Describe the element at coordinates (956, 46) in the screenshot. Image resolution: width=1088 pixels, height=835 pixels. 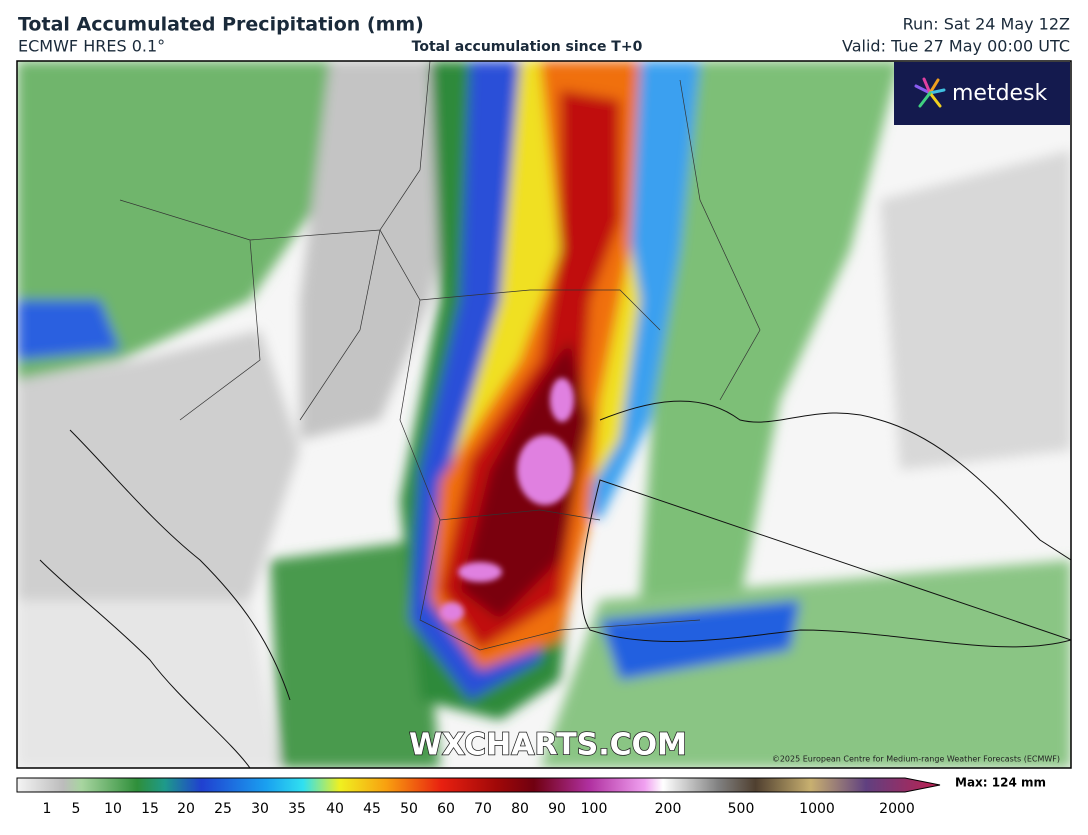
I see `valid: Valid: Tue 27 May 00:00 UTC` at that location.